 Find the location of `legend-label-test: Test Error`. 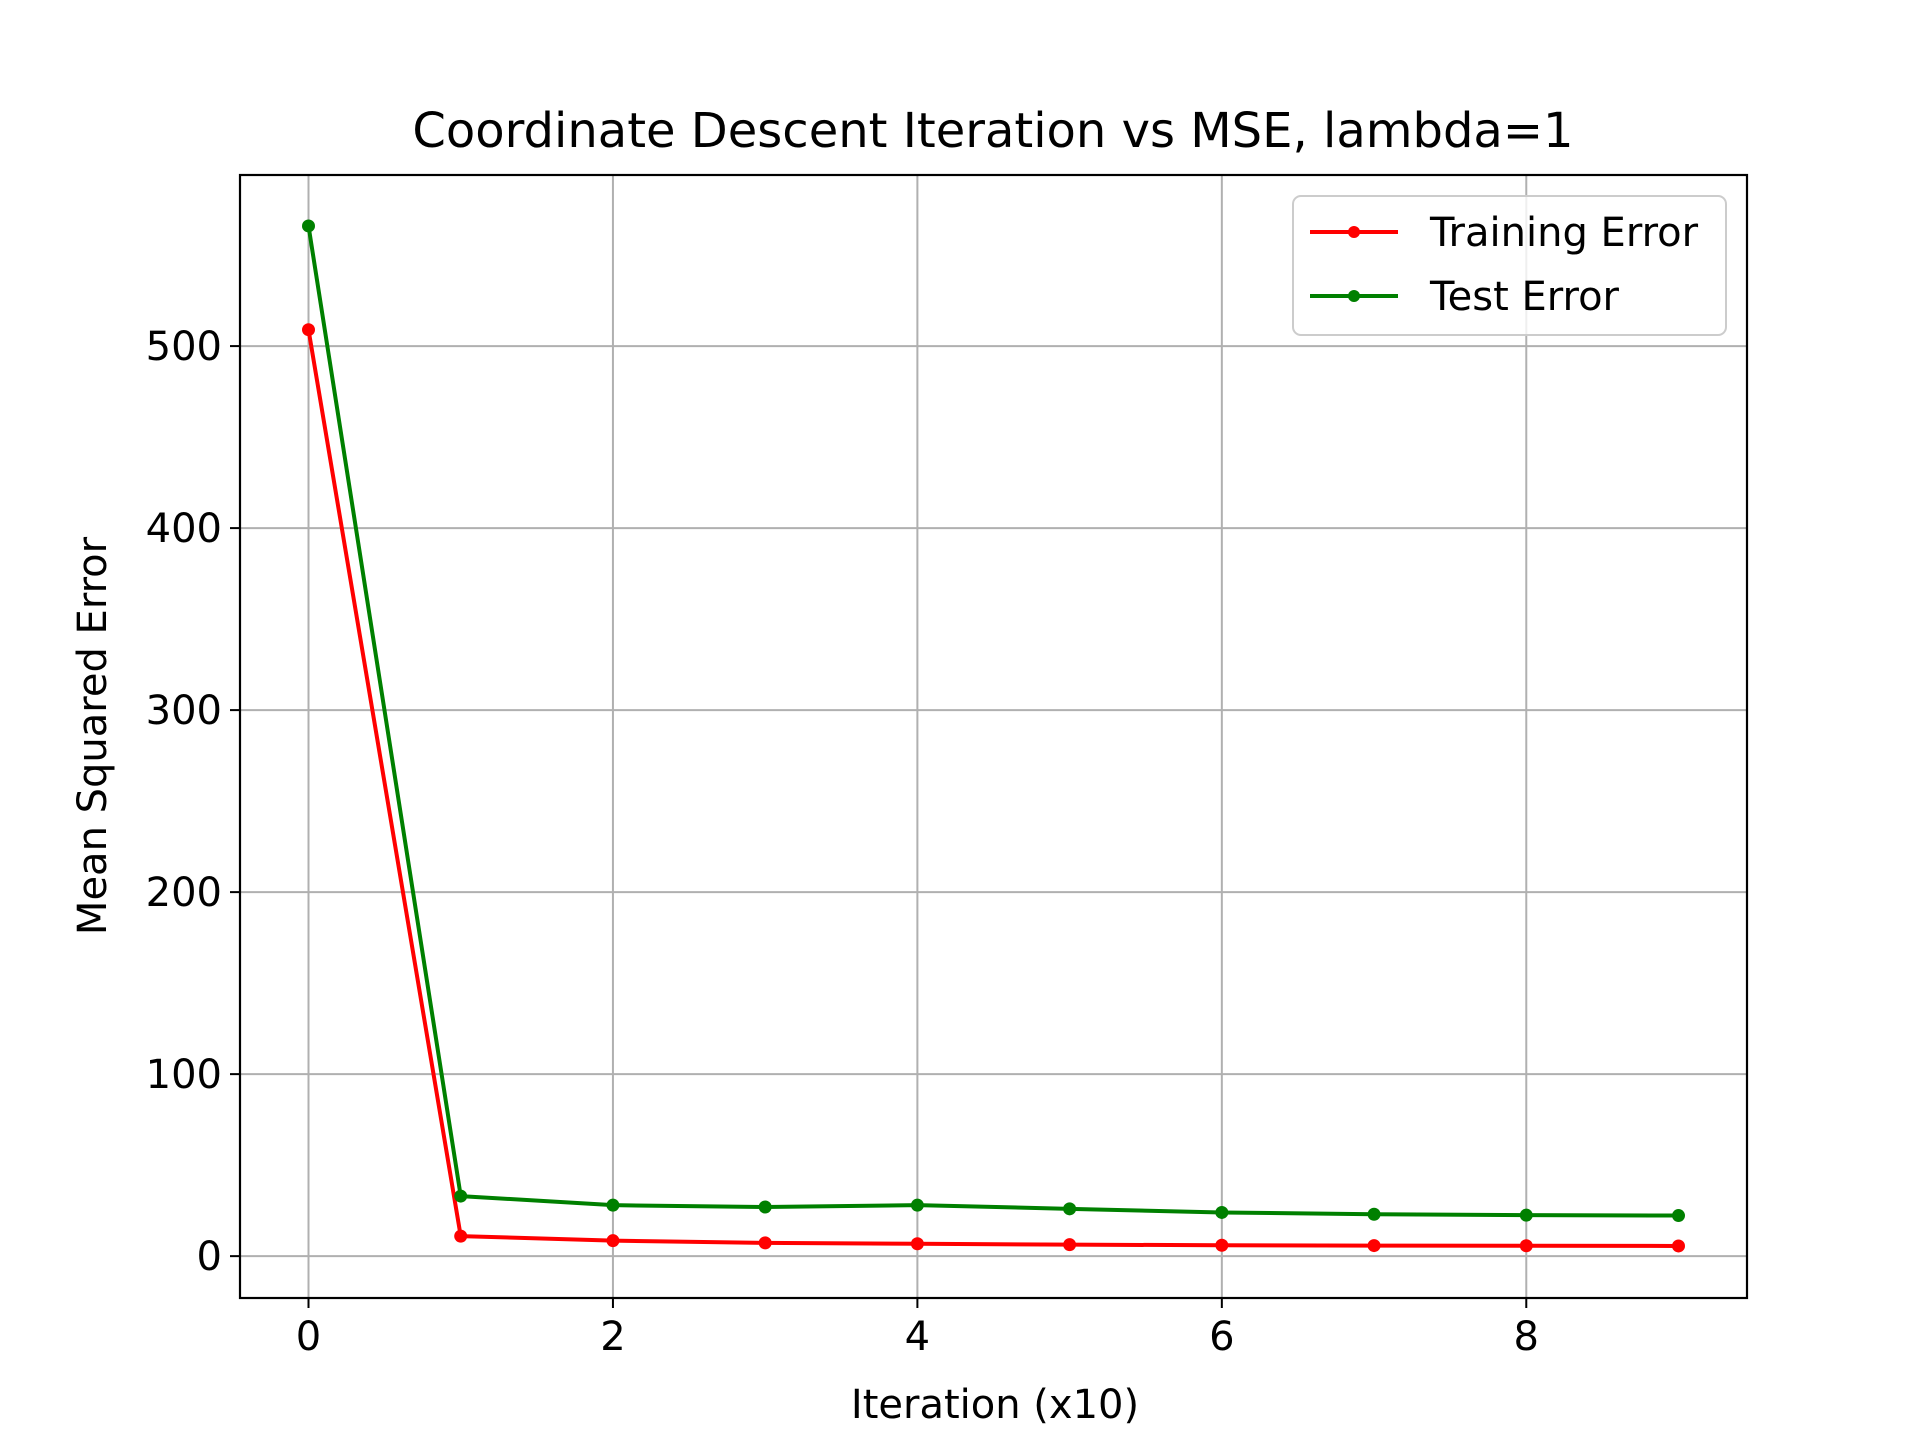

legend-label-test: Test Error is located at coordinates (1524, 297).